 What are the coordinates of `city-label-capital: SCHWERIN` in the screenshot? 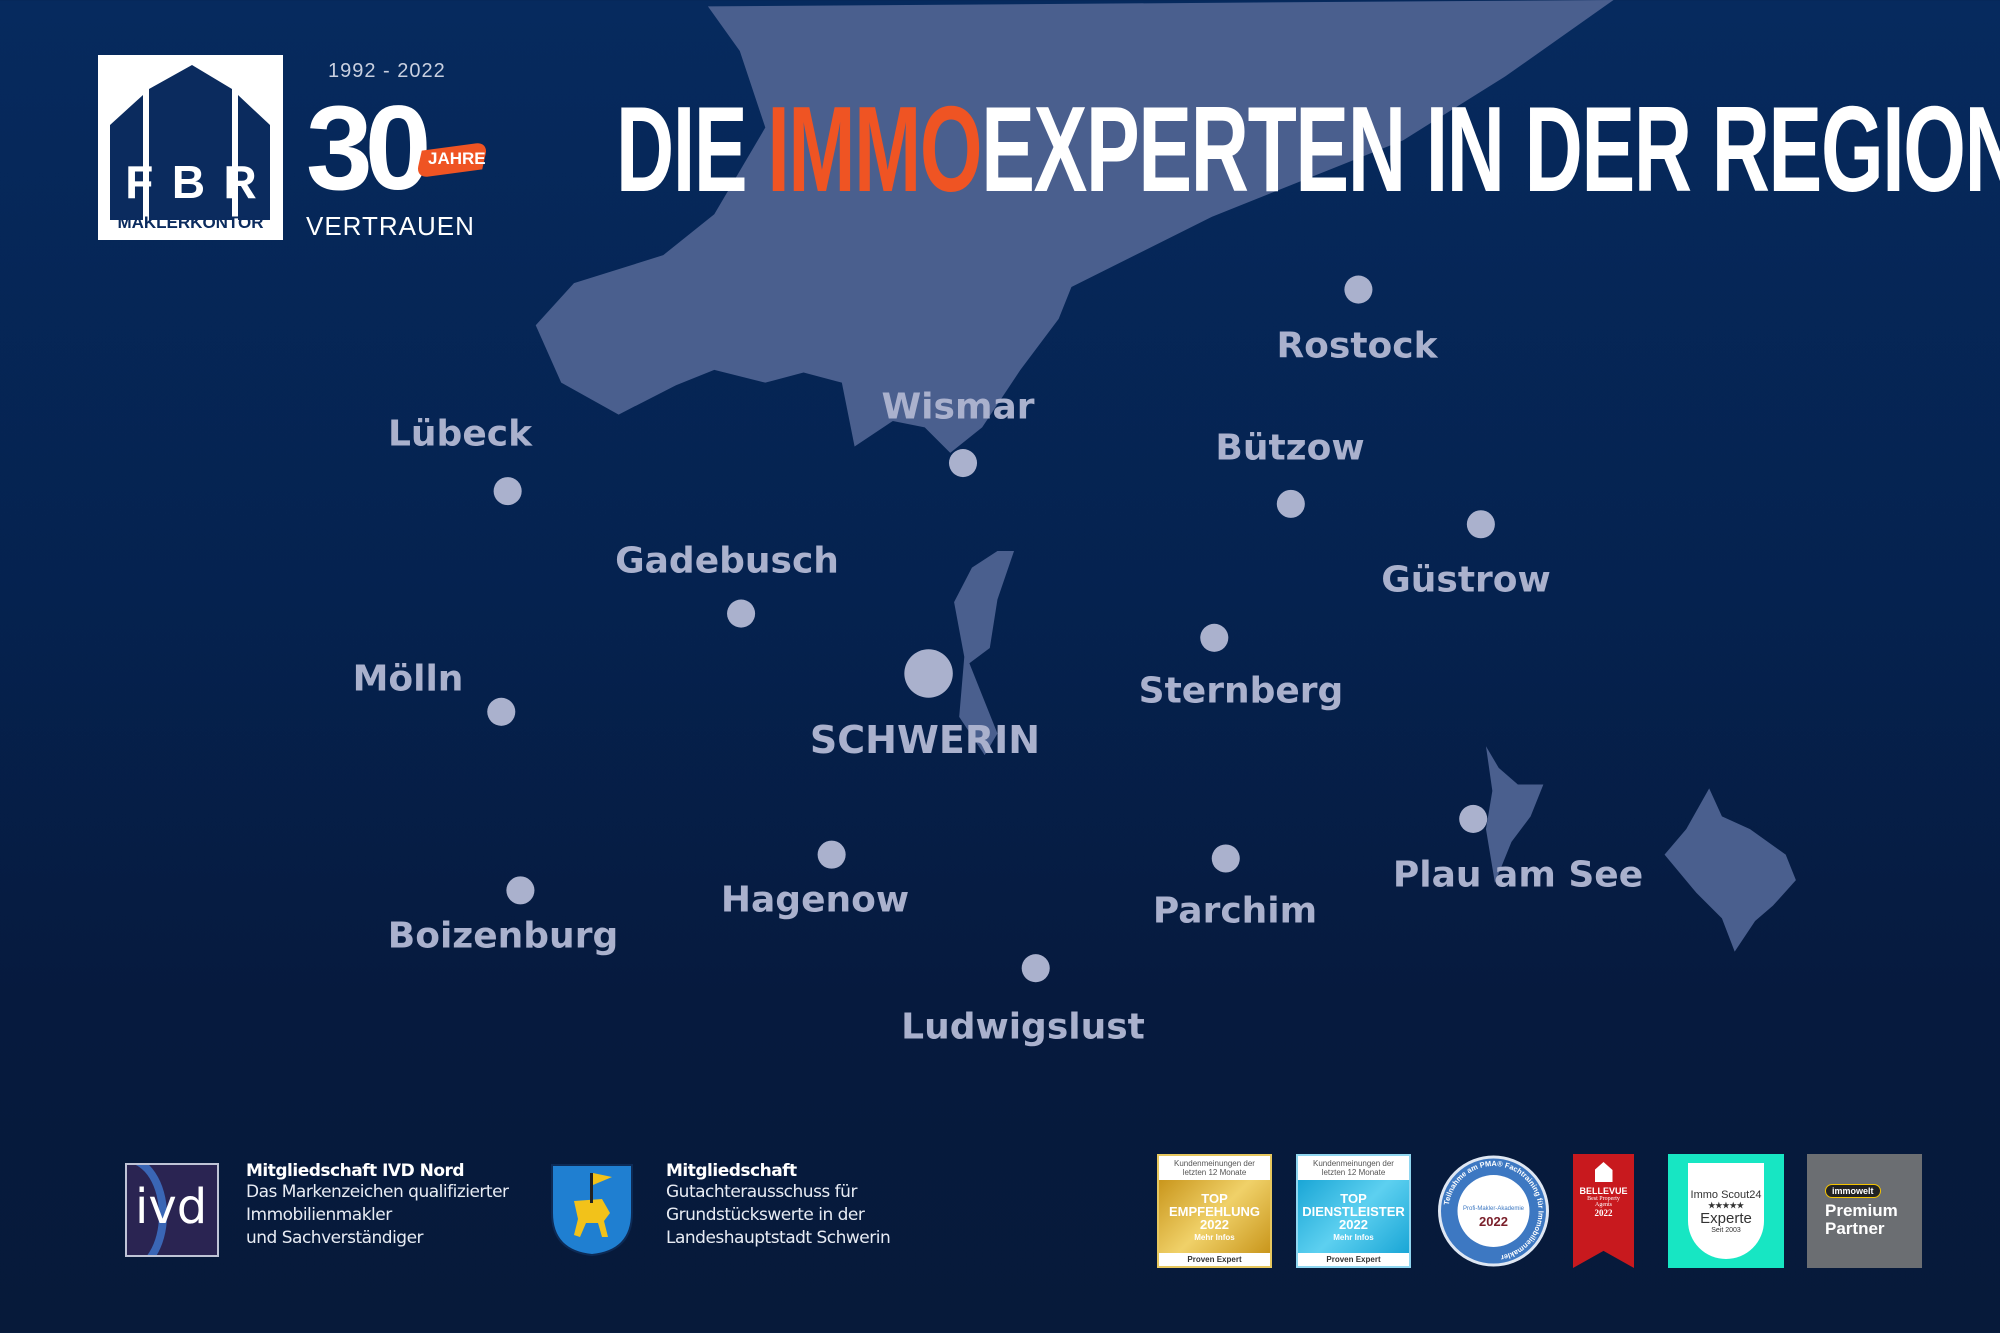 It's located at (925, 740).